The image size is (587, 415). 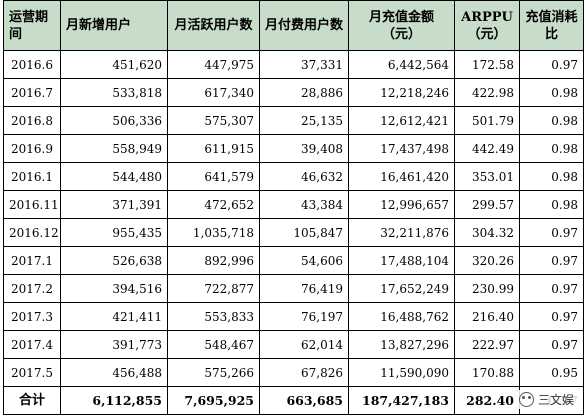 I want to click on value-cell: 13,827,296, so click(x=401, y=344).